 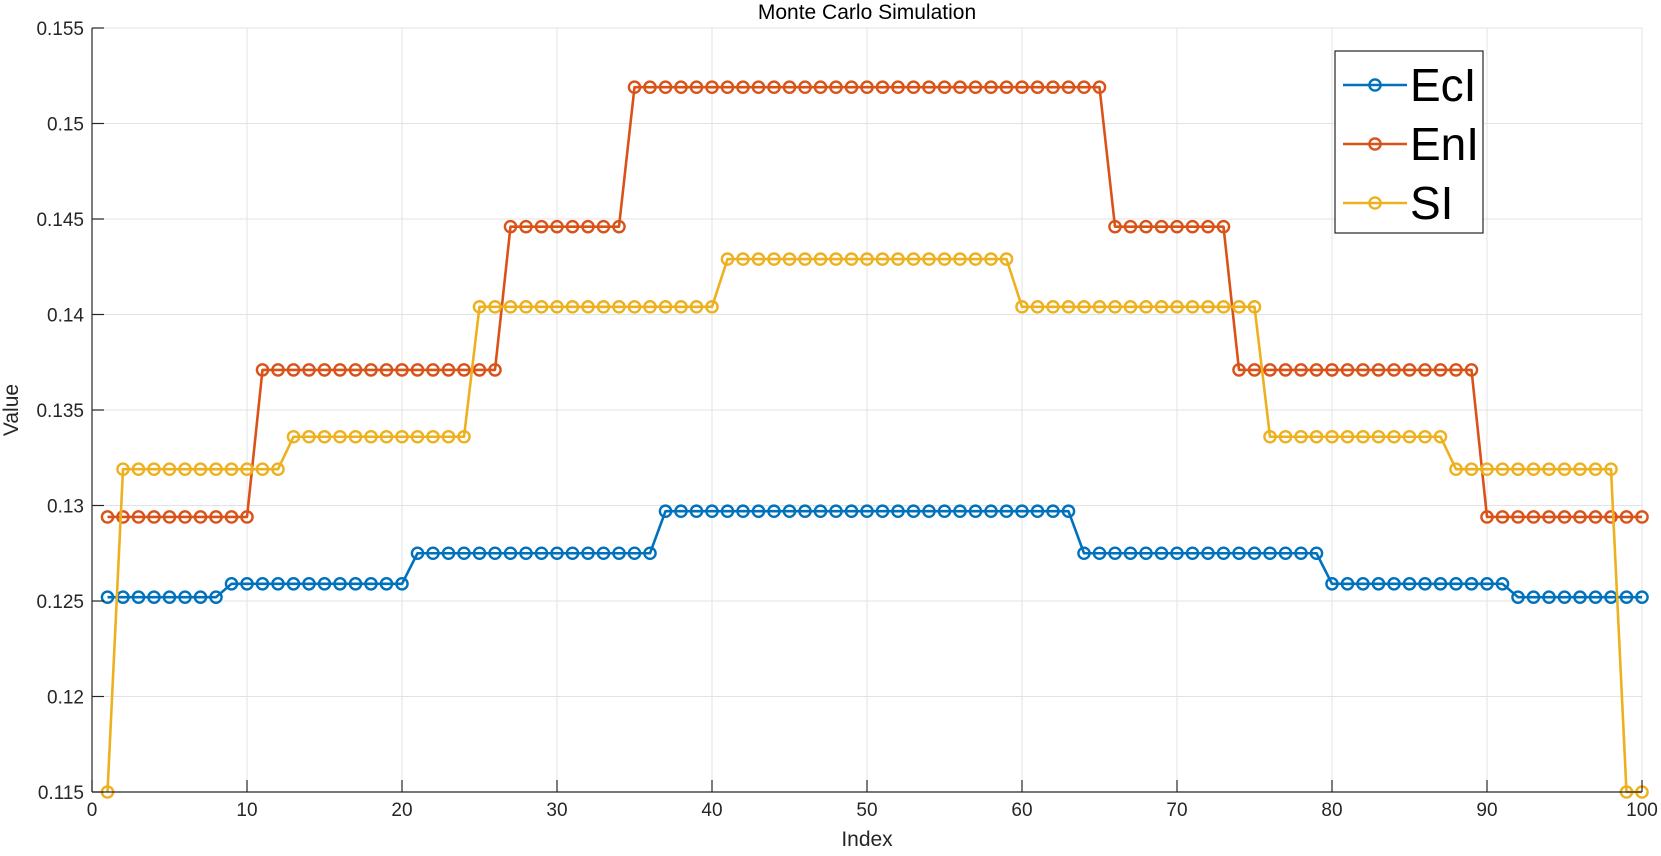 I want to click on x-tick-label: 30, so click(x=556, y=810).